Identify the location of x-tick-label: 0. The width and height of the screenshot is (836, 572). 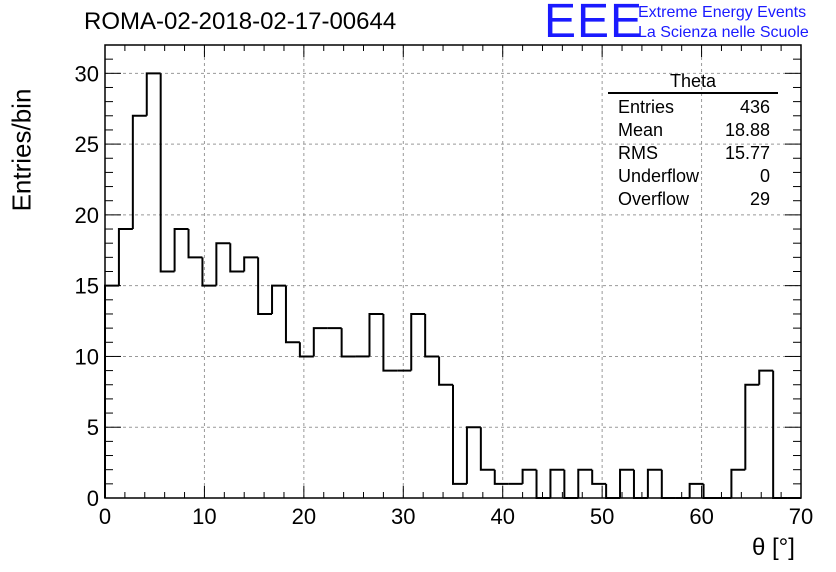
(105, 516).